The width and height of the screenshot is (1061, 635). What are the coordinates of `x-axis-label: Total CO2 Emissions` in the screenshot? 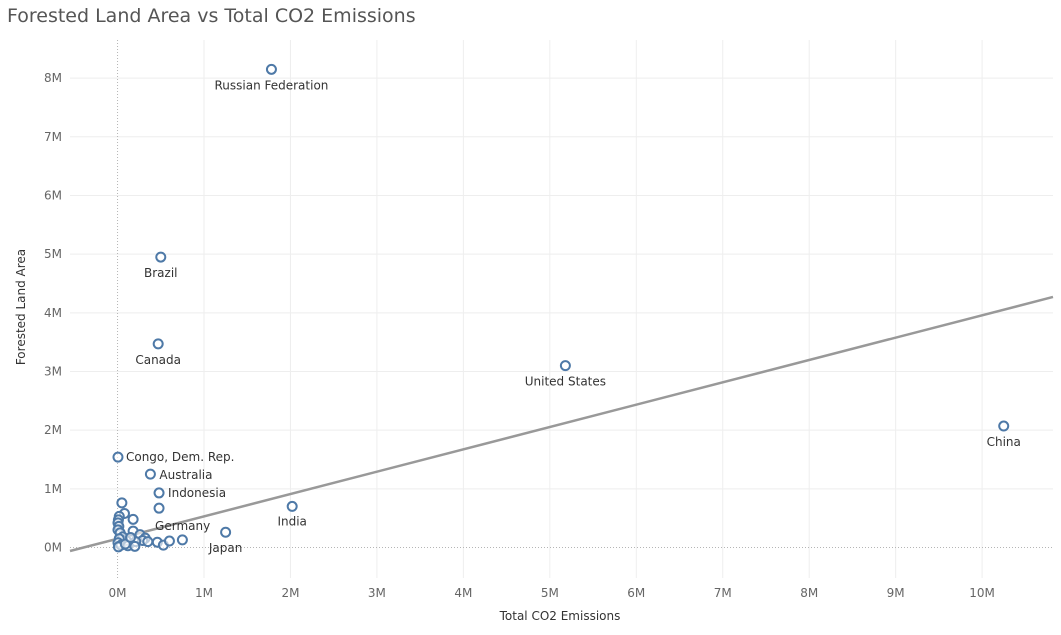 It's located at (560, 616).